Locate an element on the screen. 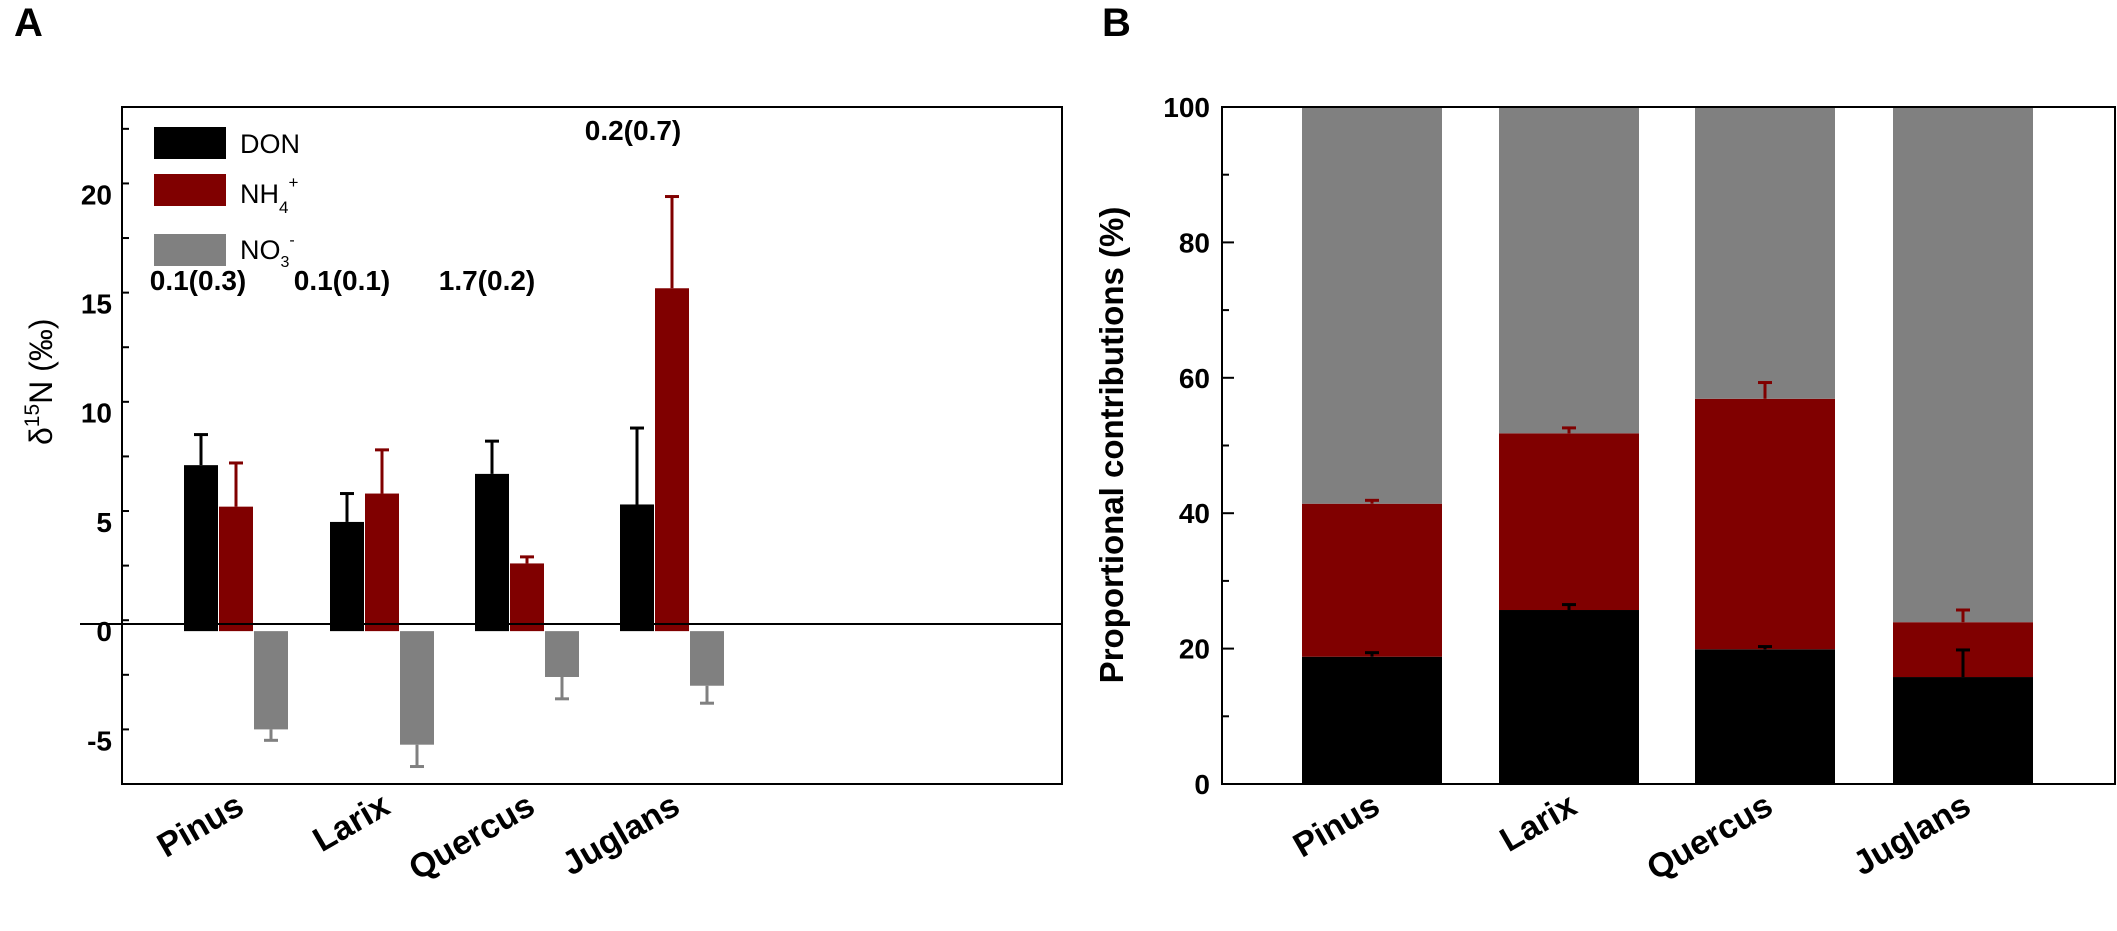  annotation-pinus: 0.1(0.3) is located at coordinates (198, 280).